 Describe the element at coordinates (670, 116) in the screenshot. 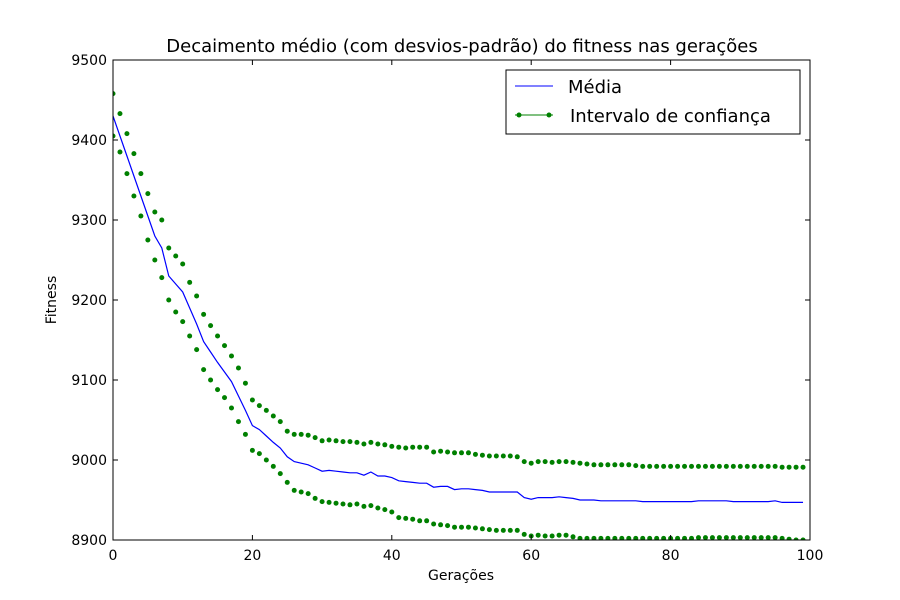

I see `legend-label-confidence: Intervalo de confiança` at that location.